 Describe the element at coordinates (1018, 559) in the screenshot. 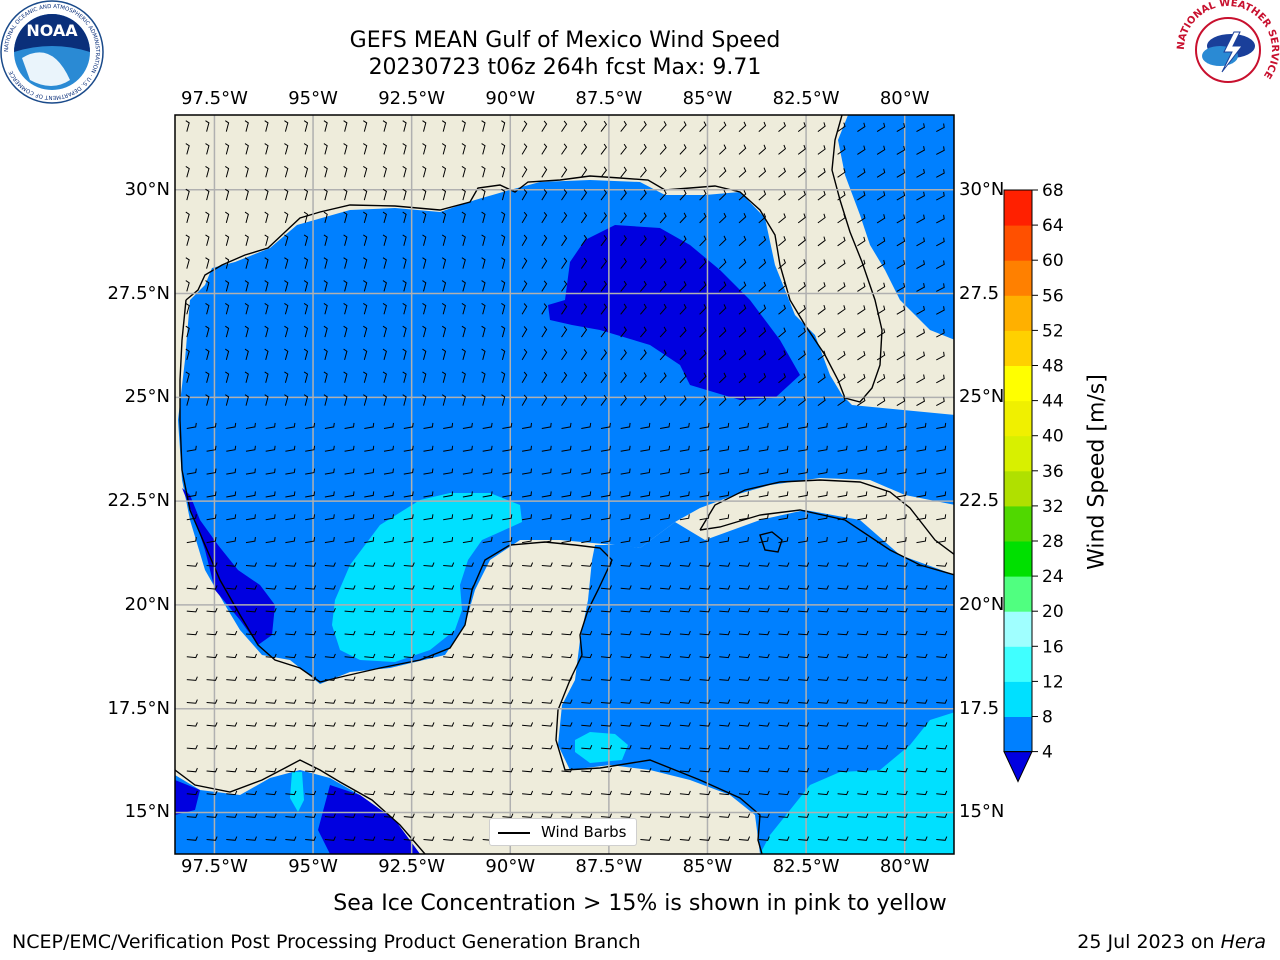

I see `colorbar-segment` at that location.